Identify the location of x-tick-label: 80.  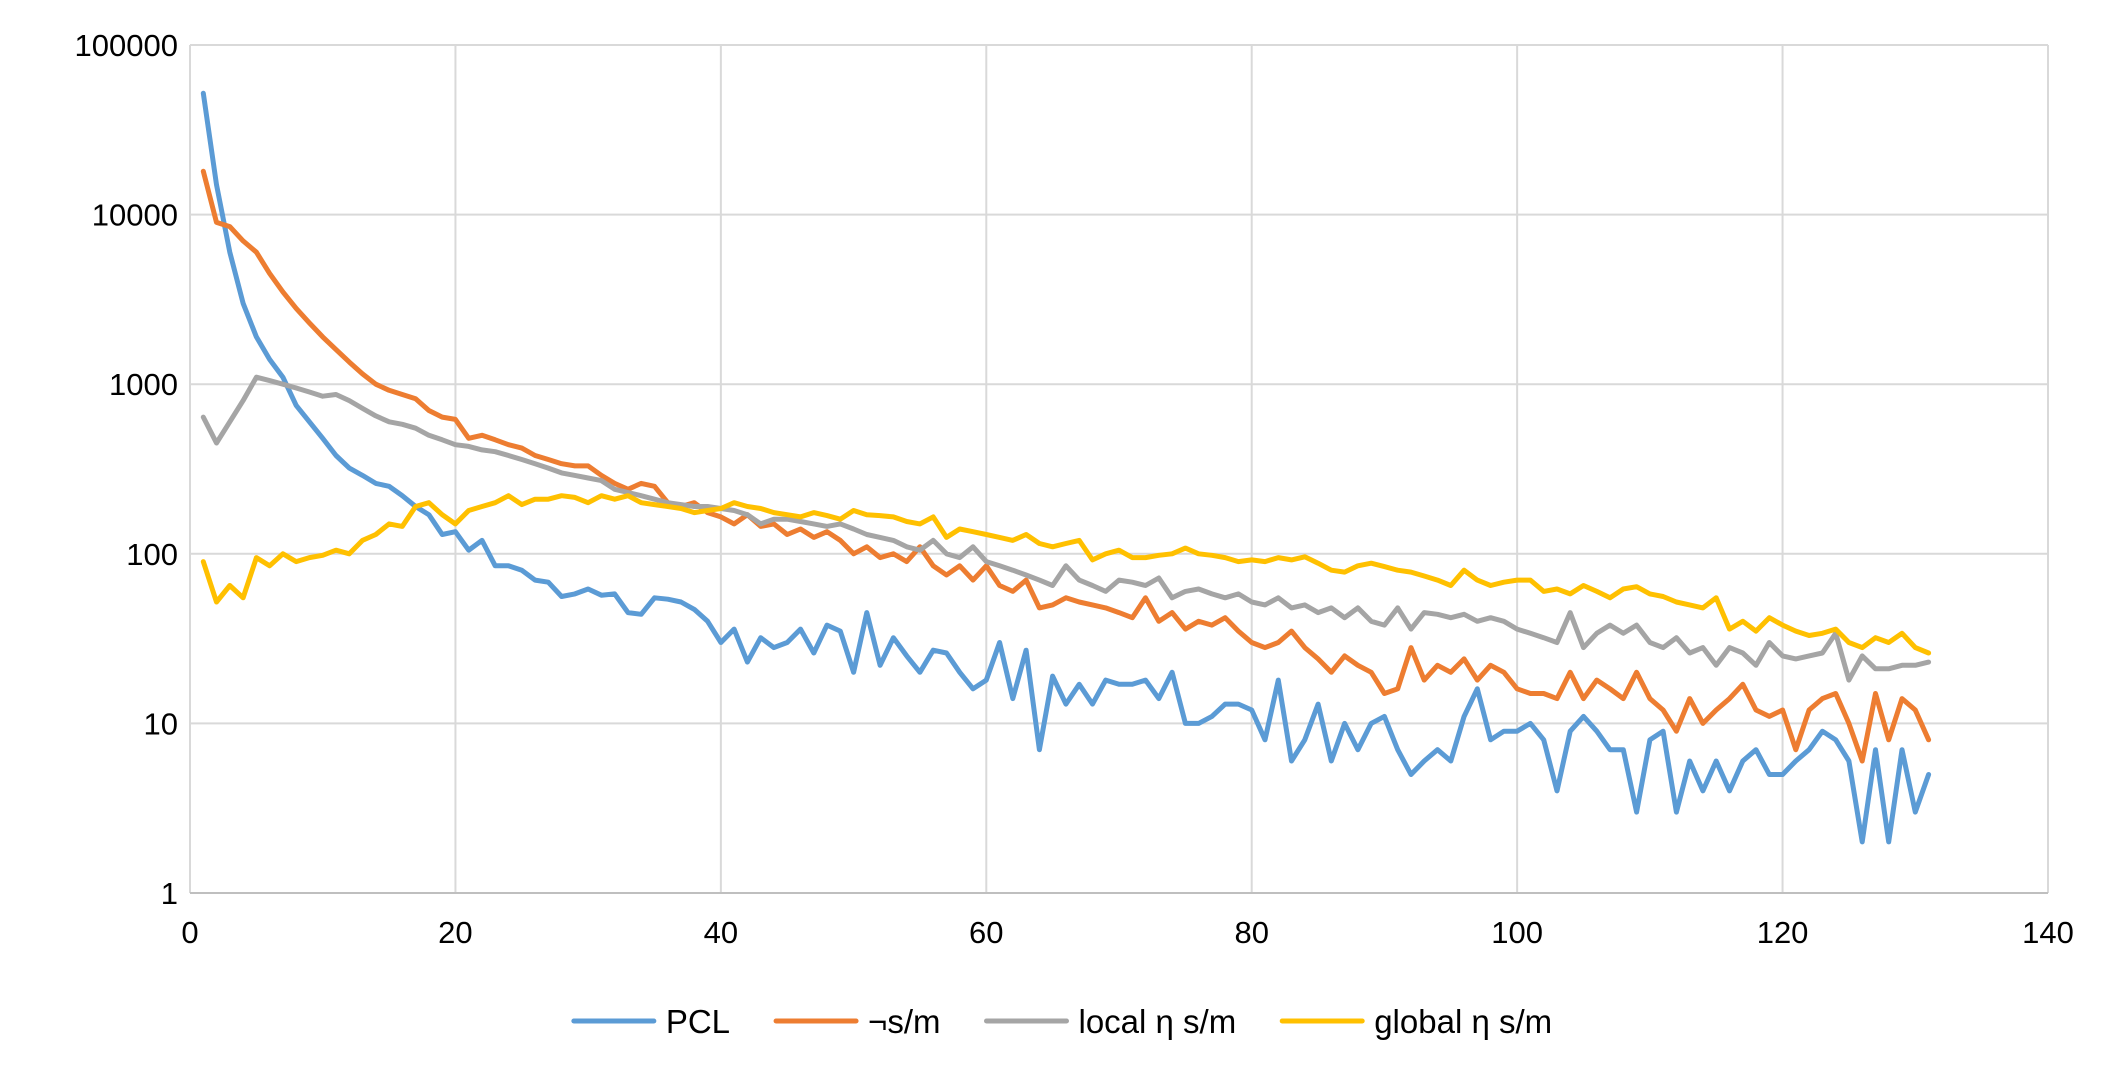
(1251, 932).